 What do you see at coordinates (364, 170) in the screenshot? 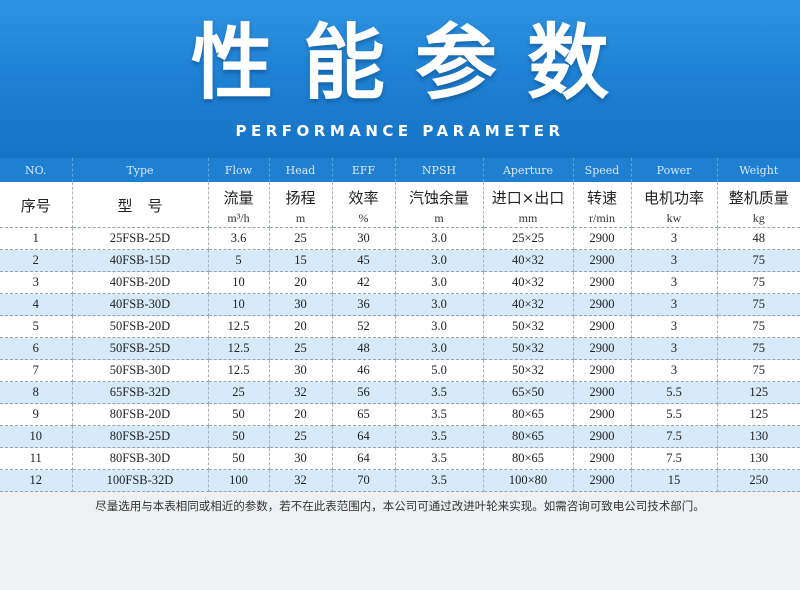
I see `column-header-en: EFF` at bounding box center [364, 170].